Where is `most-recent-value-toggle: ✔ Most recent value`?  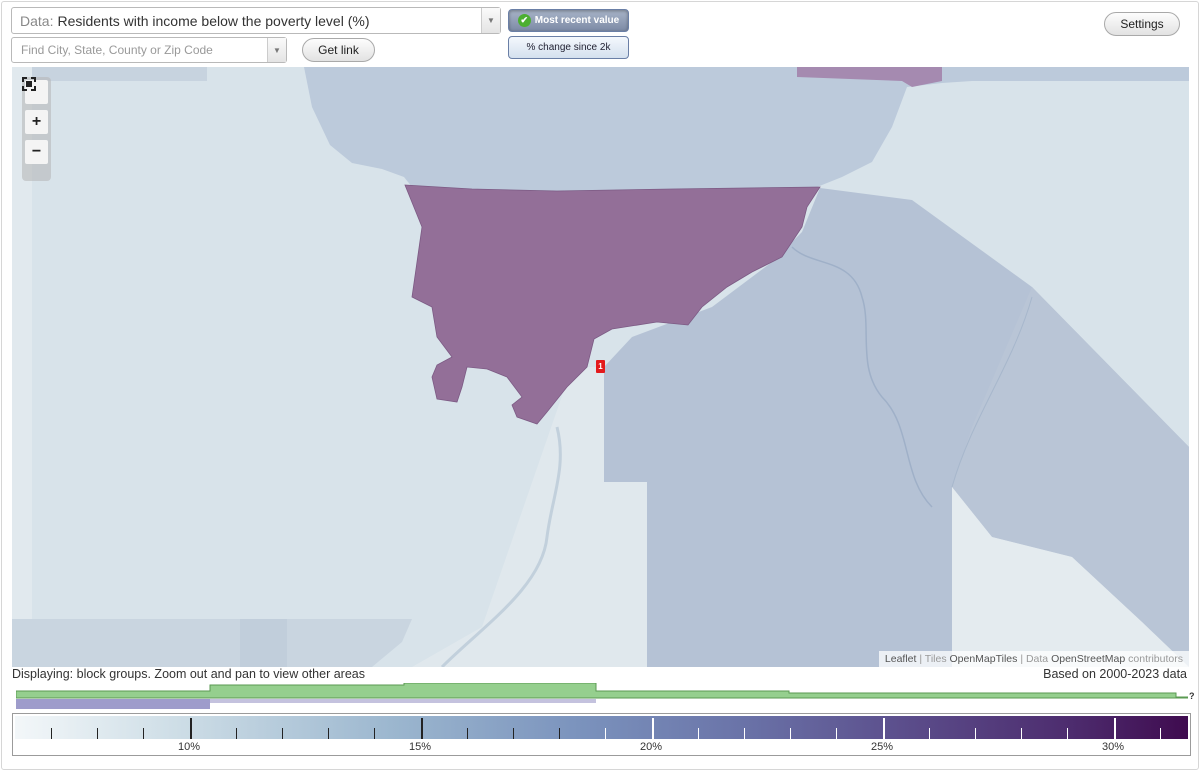
most-recent-value-toggle: ✔ Most recent value is located at coordinates (568, 20).